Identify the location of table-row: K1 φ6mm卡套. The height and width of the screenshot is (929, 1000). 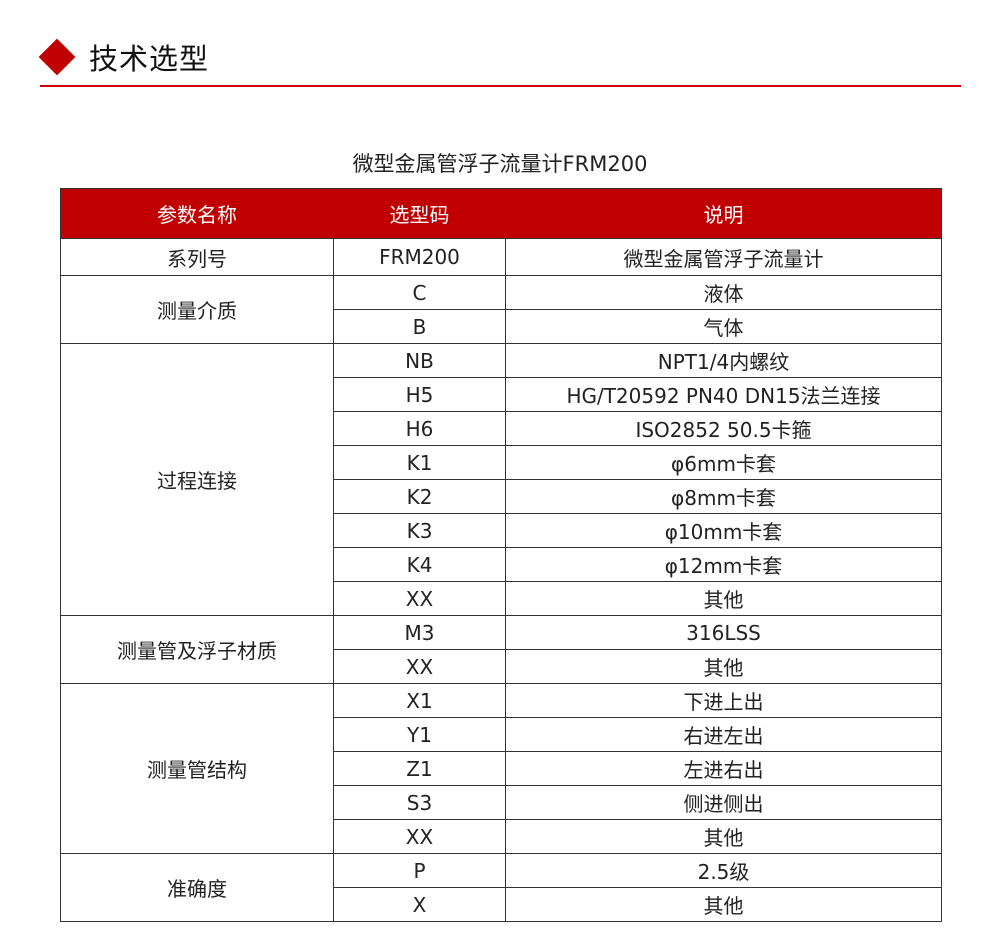
(501, 462).